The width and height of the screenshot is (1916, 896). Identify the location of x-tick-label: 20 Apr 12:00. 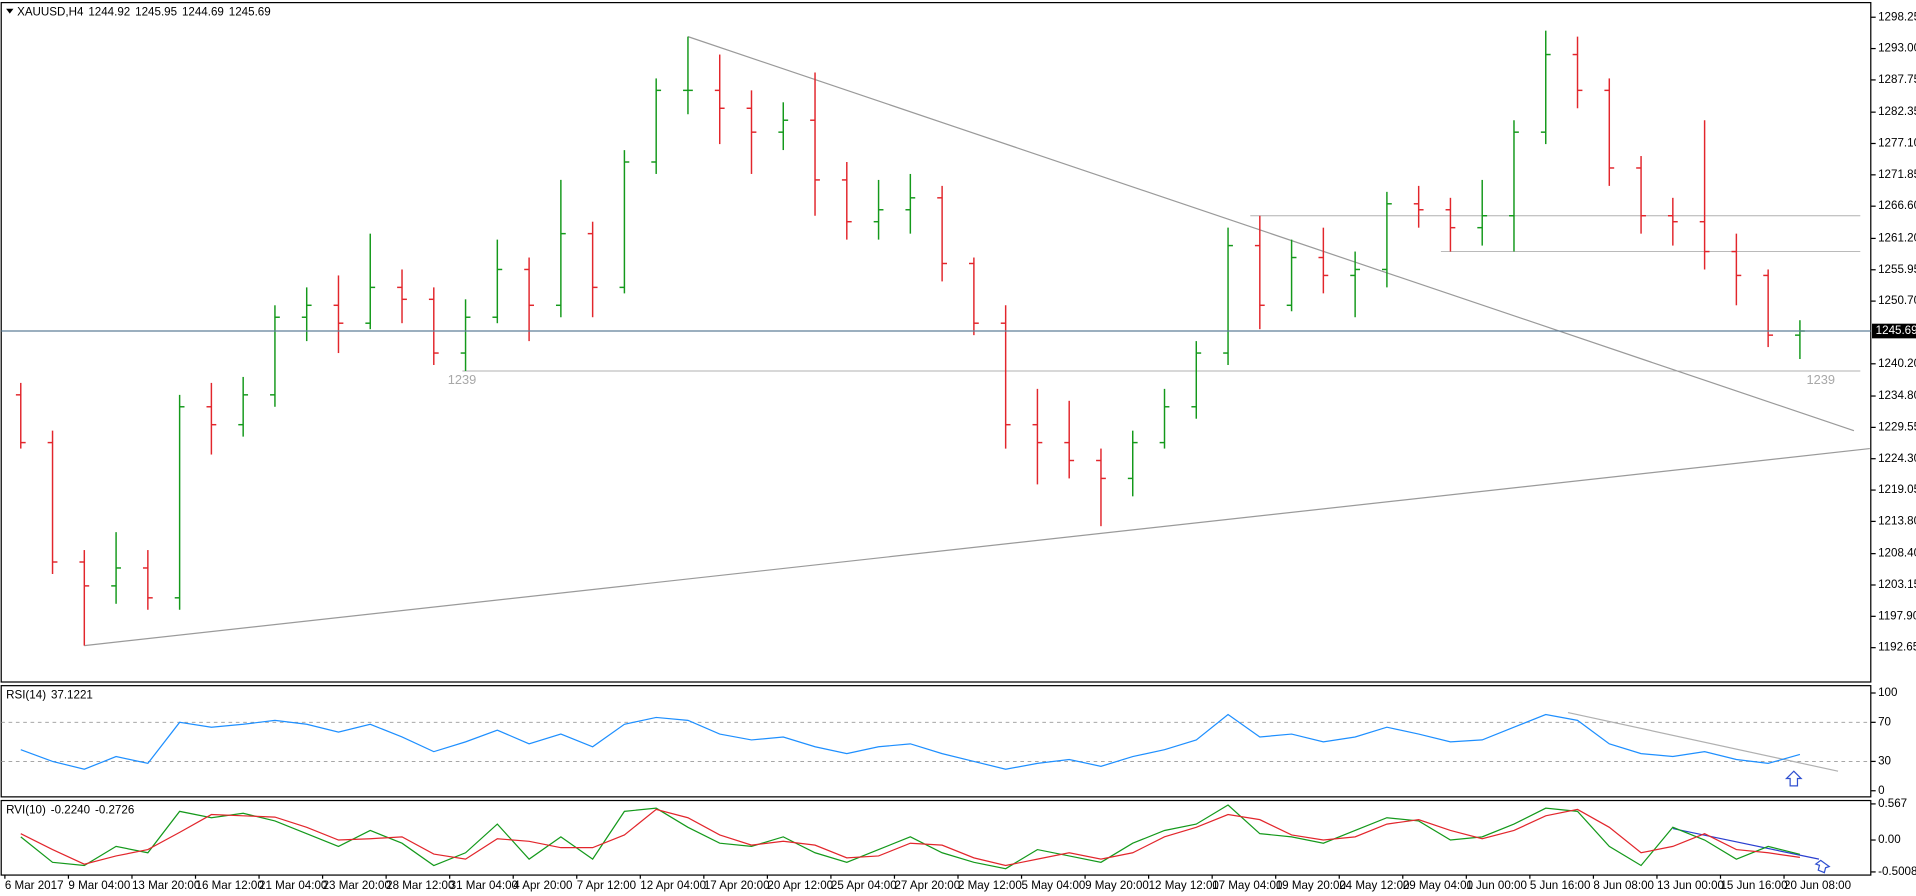
(800, 885).